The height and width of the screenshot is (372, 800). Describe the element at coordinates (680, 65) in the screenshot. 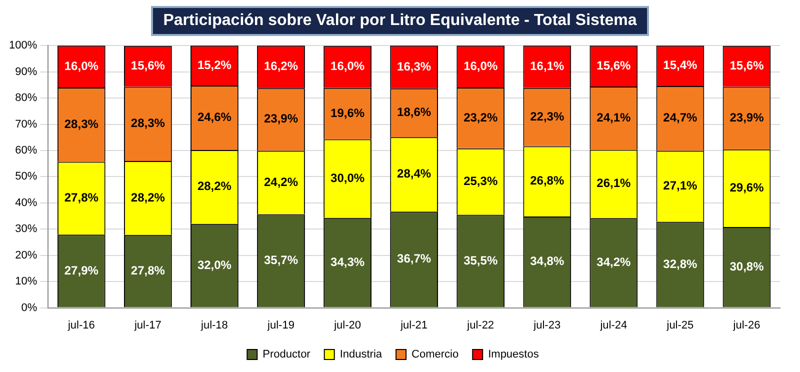

I see `data-label: 15,4%` at that location.